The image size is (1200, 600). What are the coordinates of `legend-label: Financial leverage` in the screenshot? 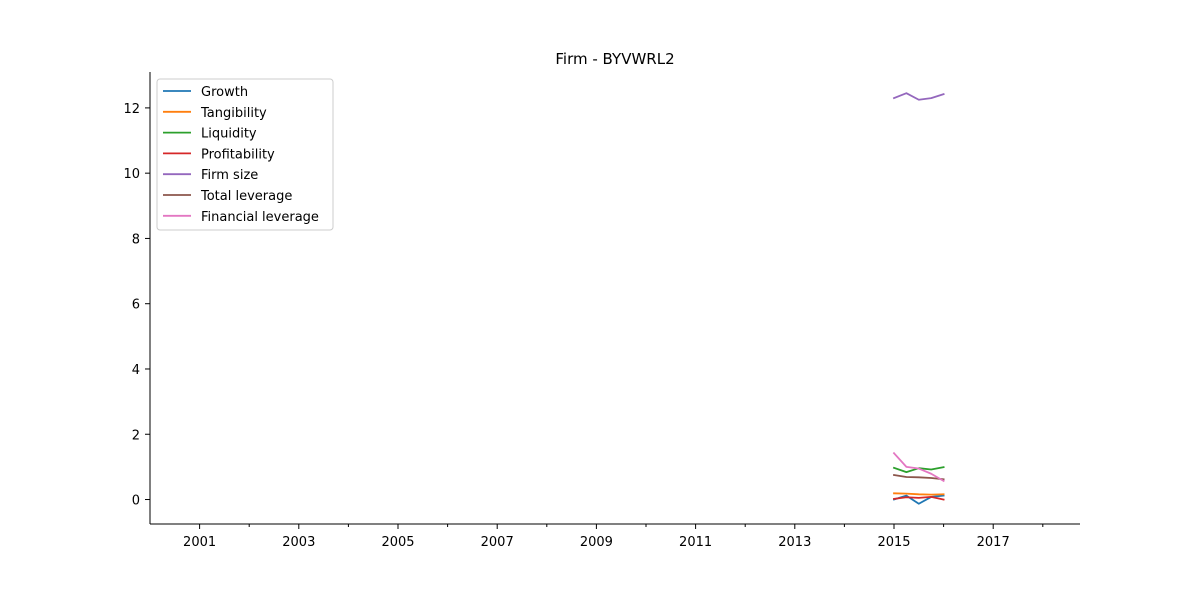 It's located at (260, 217).